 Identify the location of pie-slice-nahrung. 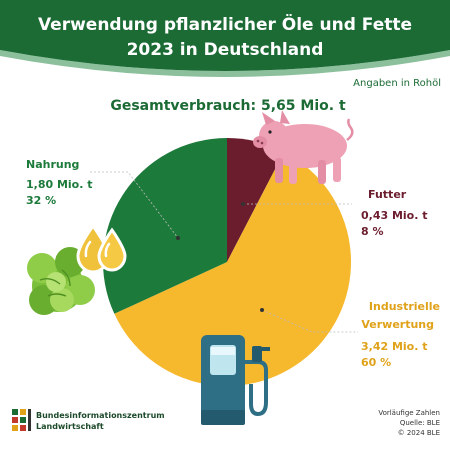
(165, 226).